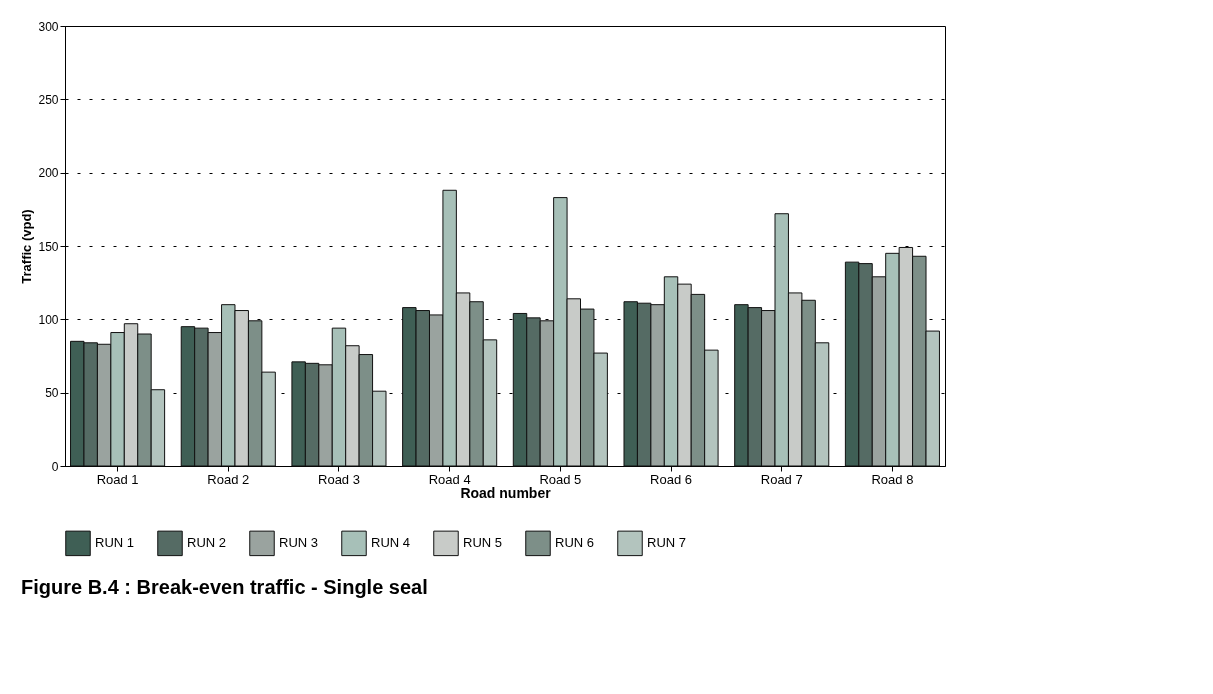  I want to click on legend-label: RUN 5, so click(483, 543).